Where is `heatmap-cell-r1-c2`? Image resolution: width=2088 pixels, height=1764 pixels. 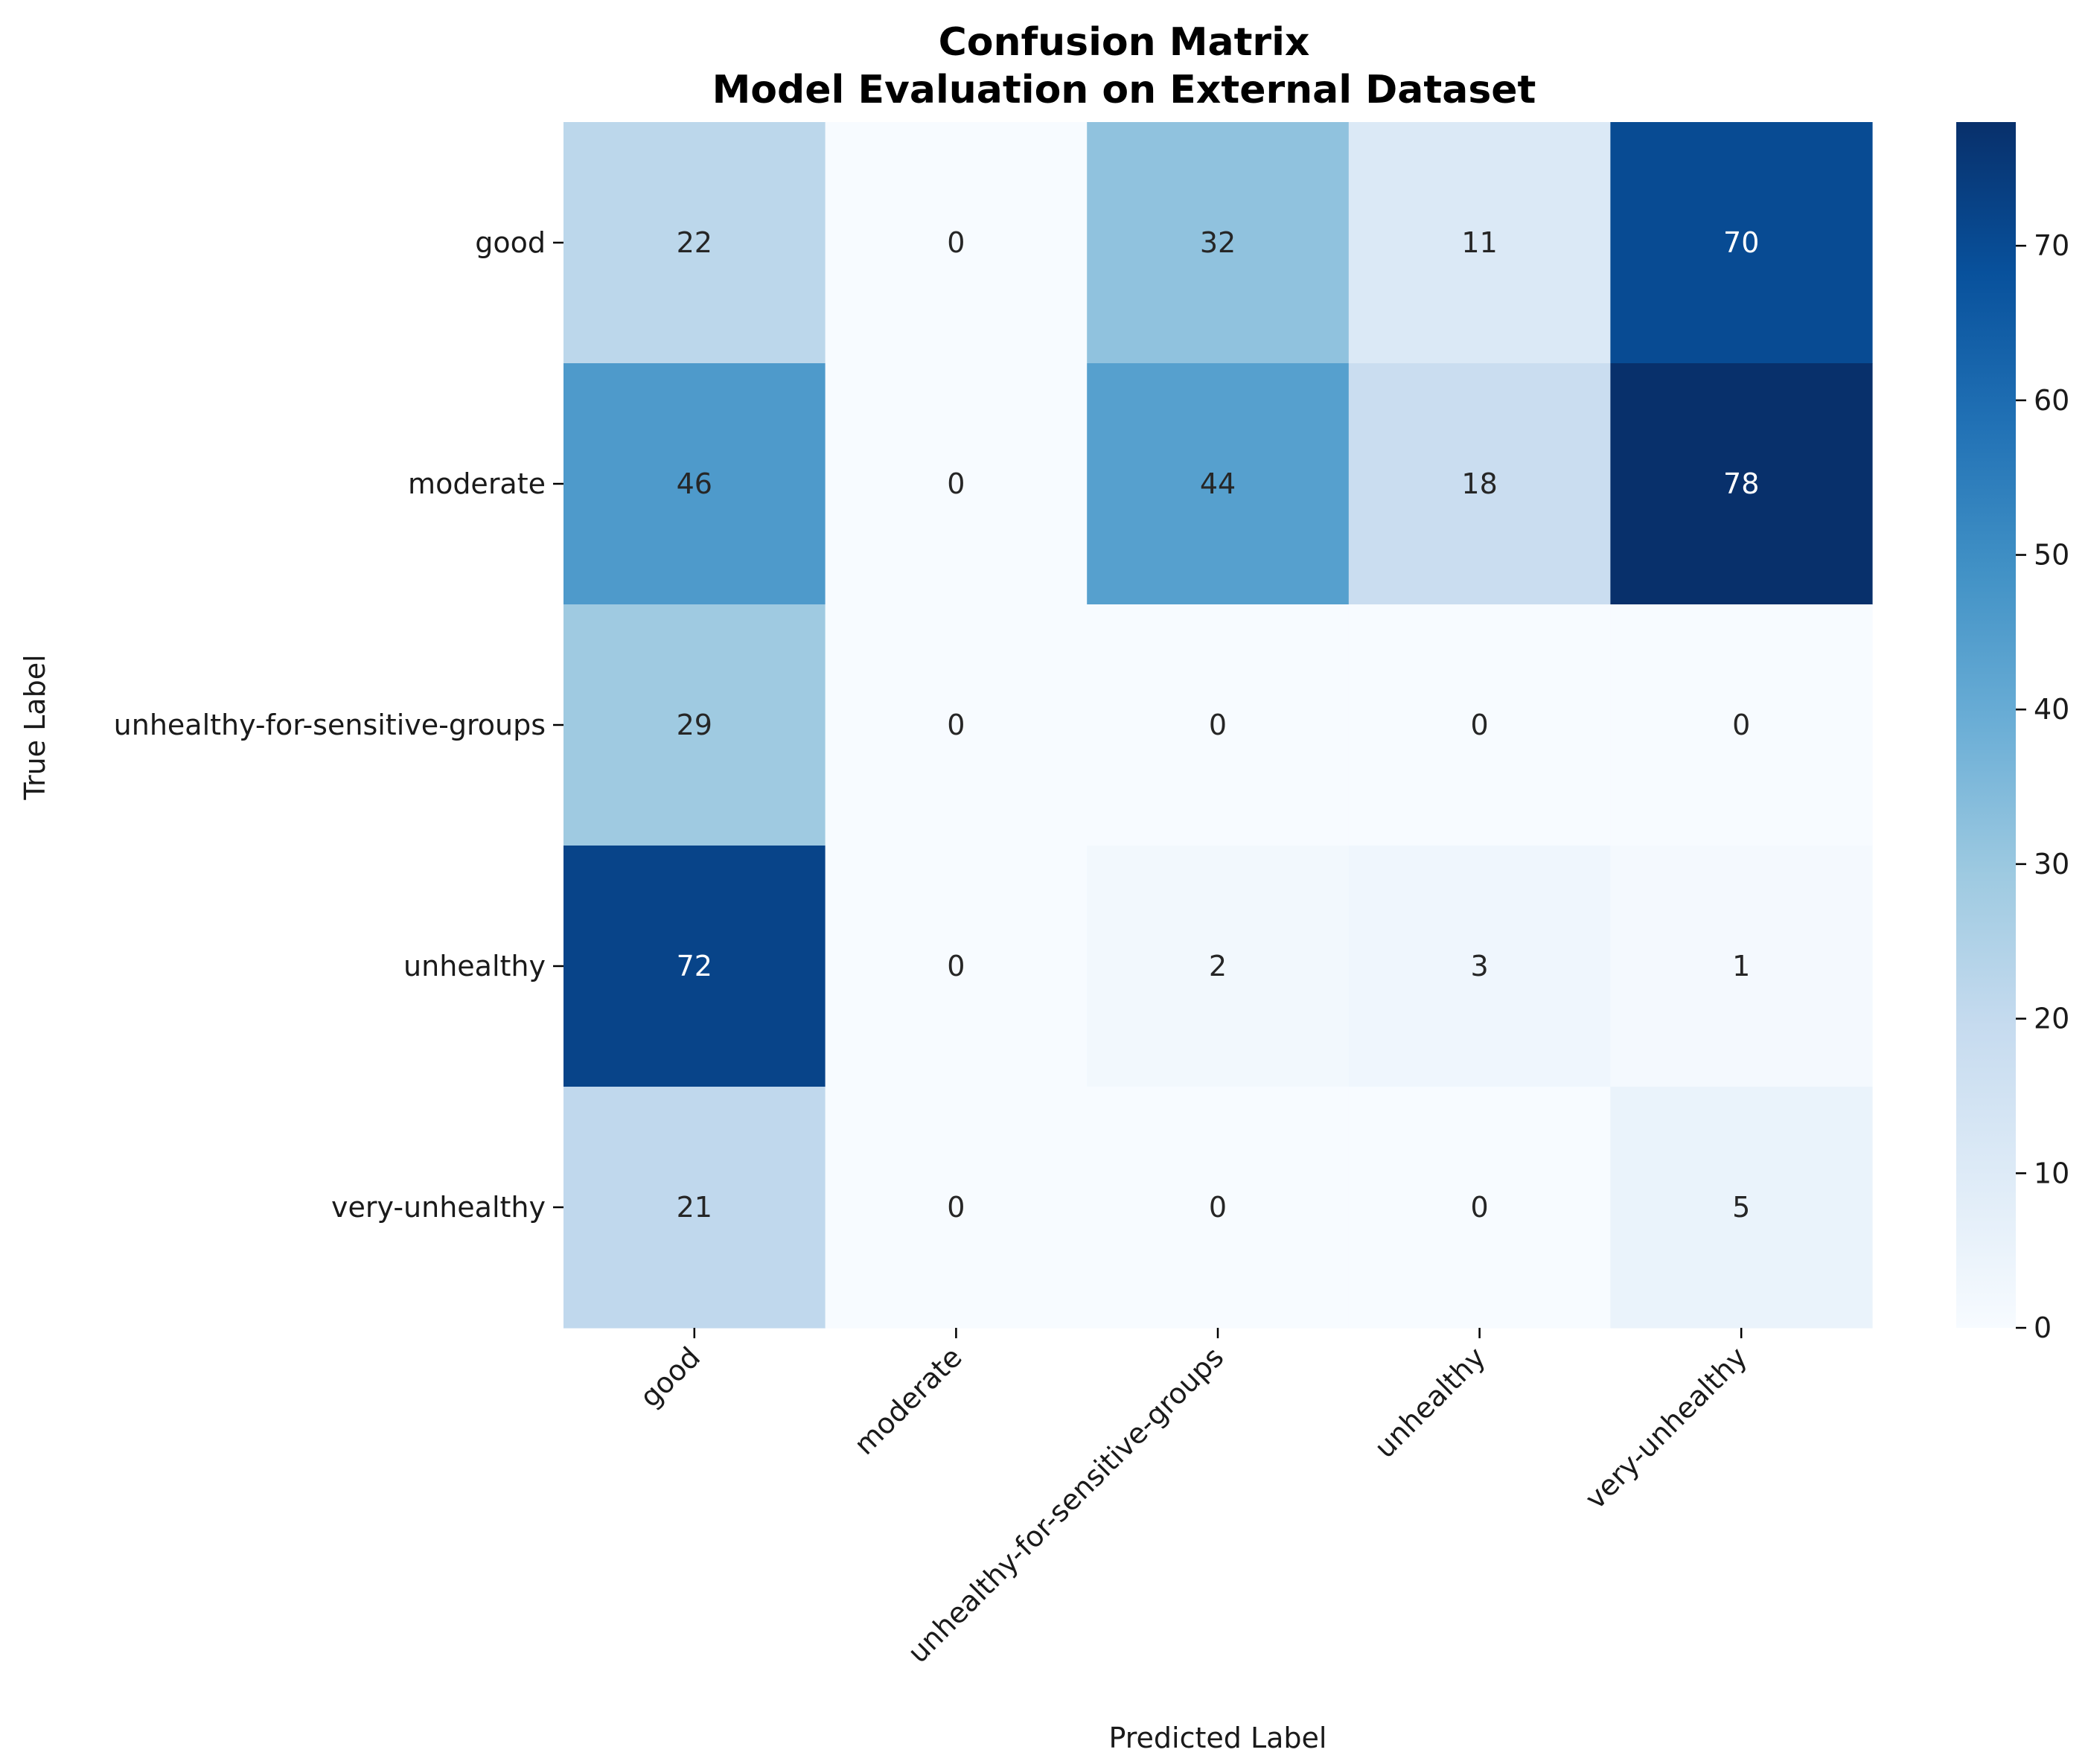 heatmap-cell-r1-c2 is located at coordinates (1218, 484).